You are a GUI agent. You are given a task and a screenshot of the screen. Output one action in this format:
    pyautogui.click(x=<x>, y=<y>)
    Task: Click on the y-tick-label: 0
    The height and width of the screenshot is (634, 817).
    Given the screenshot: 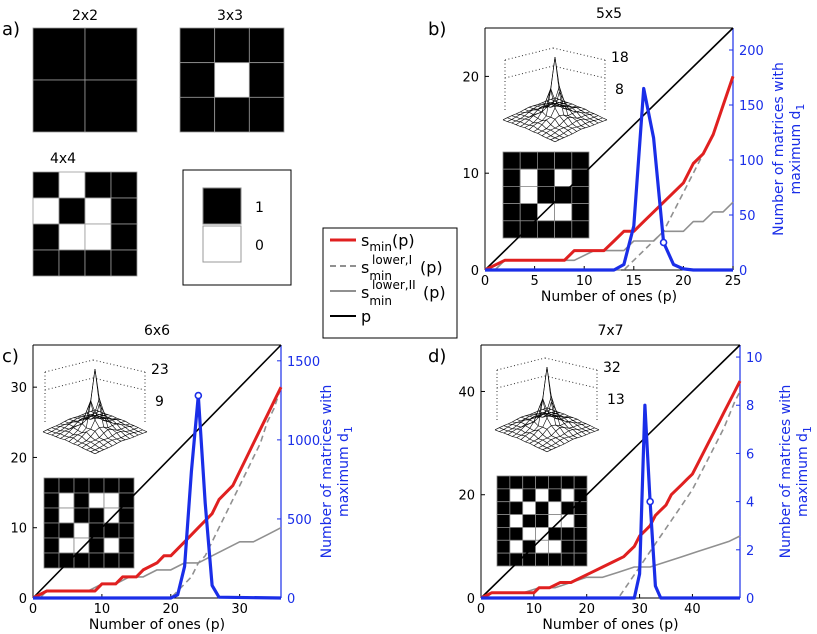 What is the action you would take?
    pyautogui.click(x=23, y=599)
    